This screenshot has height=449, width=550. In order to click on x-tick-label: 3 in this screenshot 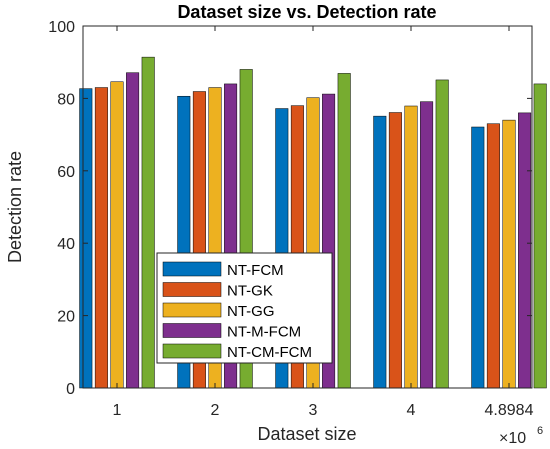, I will do `click(313, 410)`.